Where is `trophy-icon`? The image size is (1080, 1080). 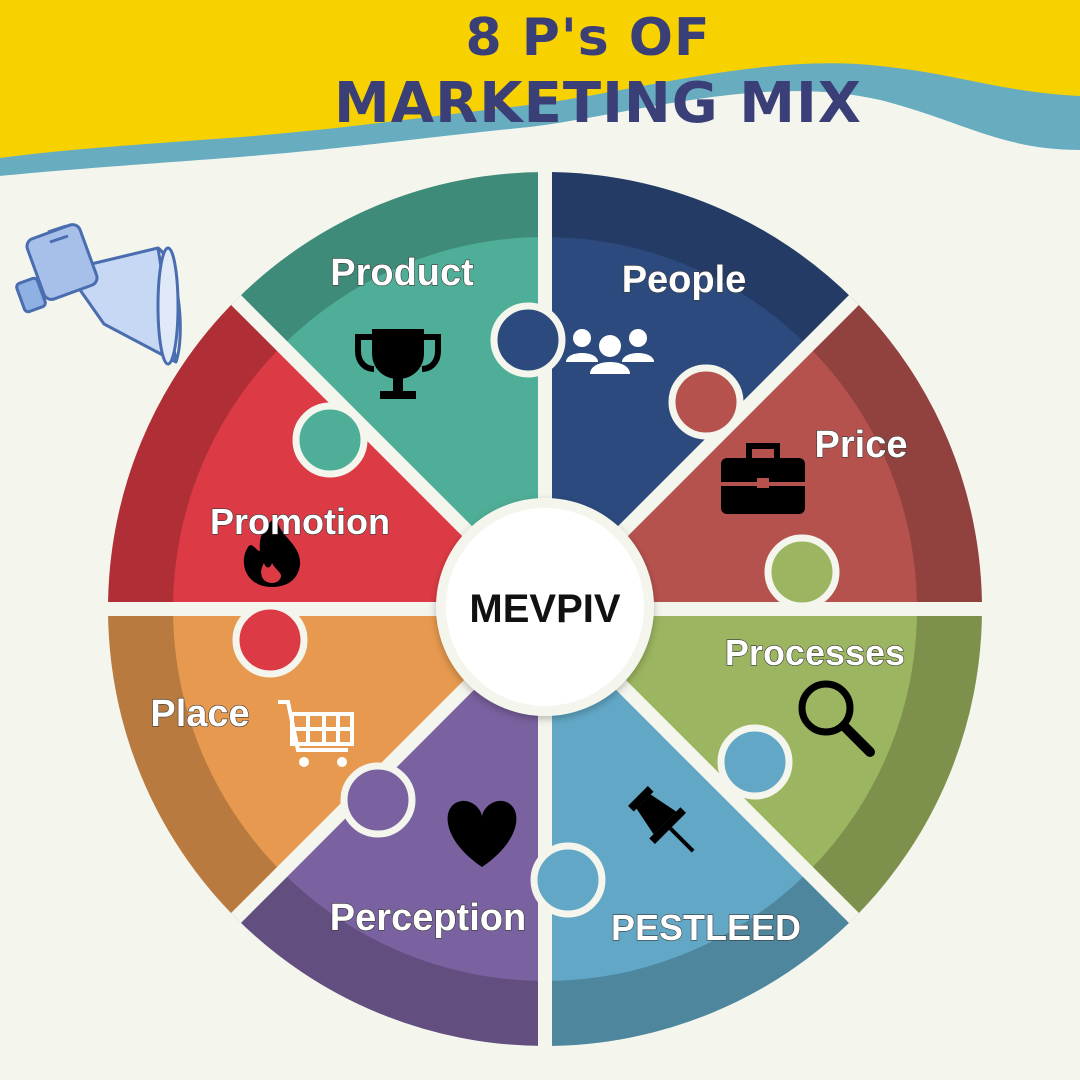
trophy-icon is located at coordinates (398, 364).